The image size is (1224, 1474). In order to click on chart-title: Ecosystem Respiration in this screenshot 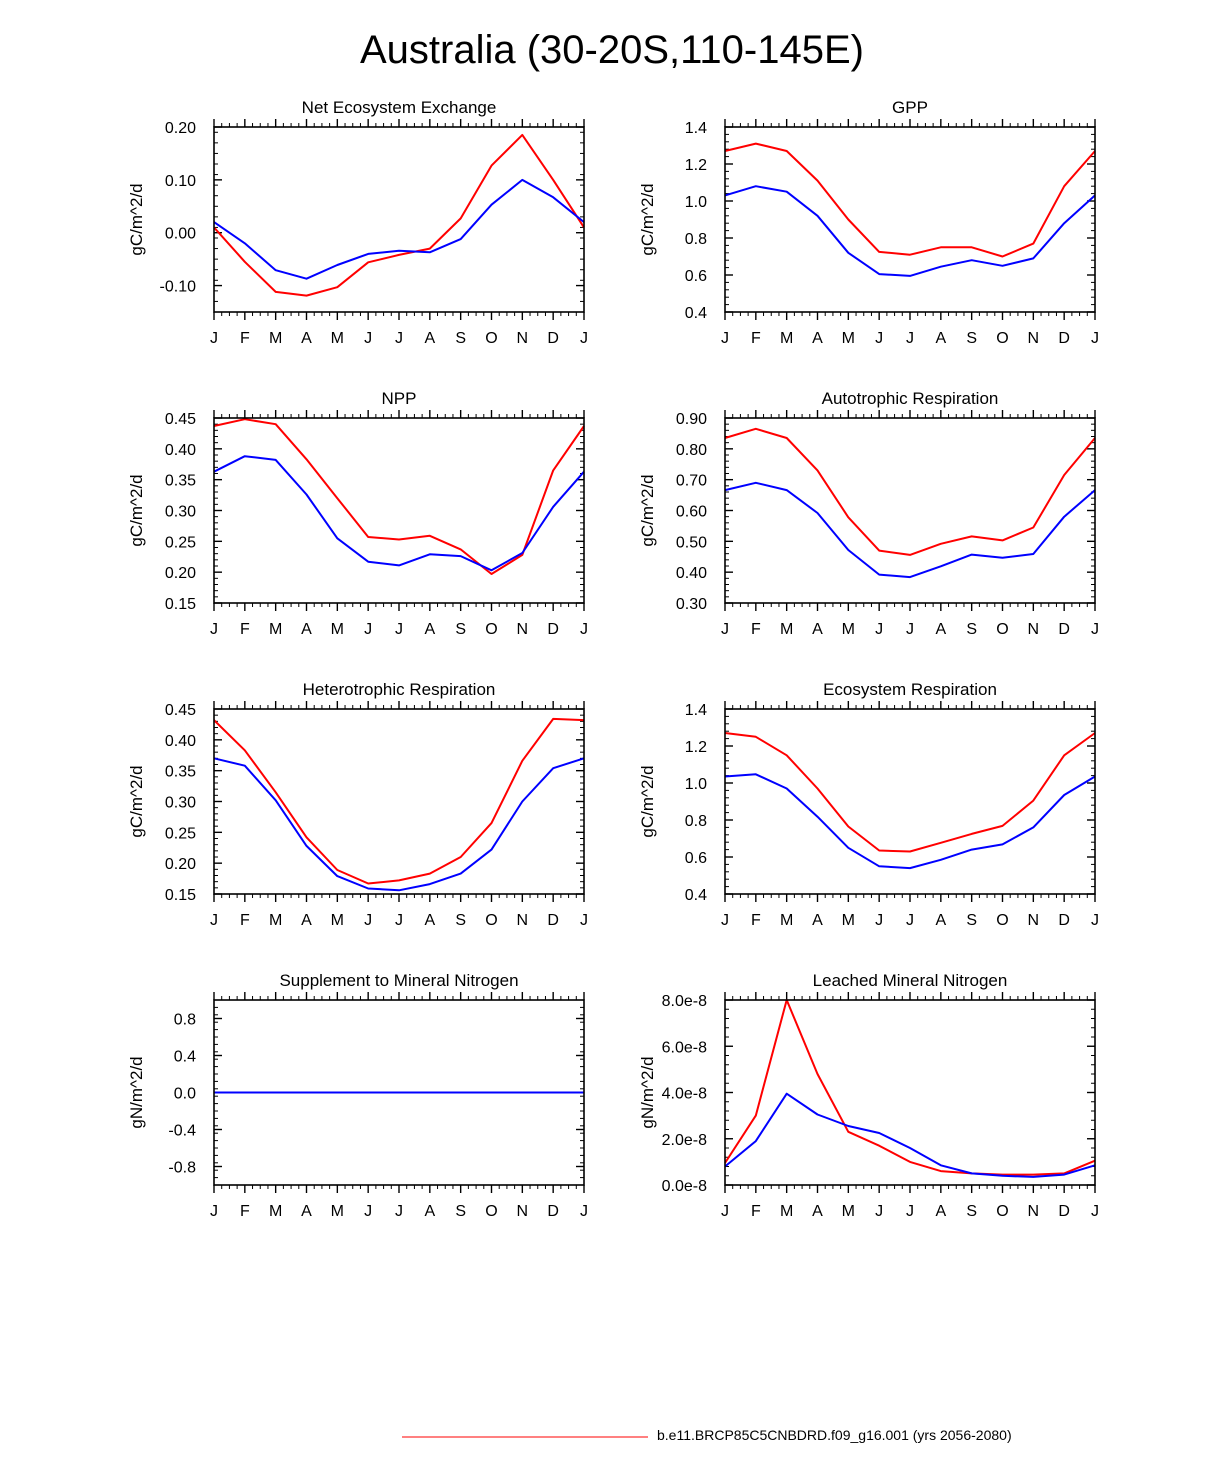, I will do `click(910, 689)`.